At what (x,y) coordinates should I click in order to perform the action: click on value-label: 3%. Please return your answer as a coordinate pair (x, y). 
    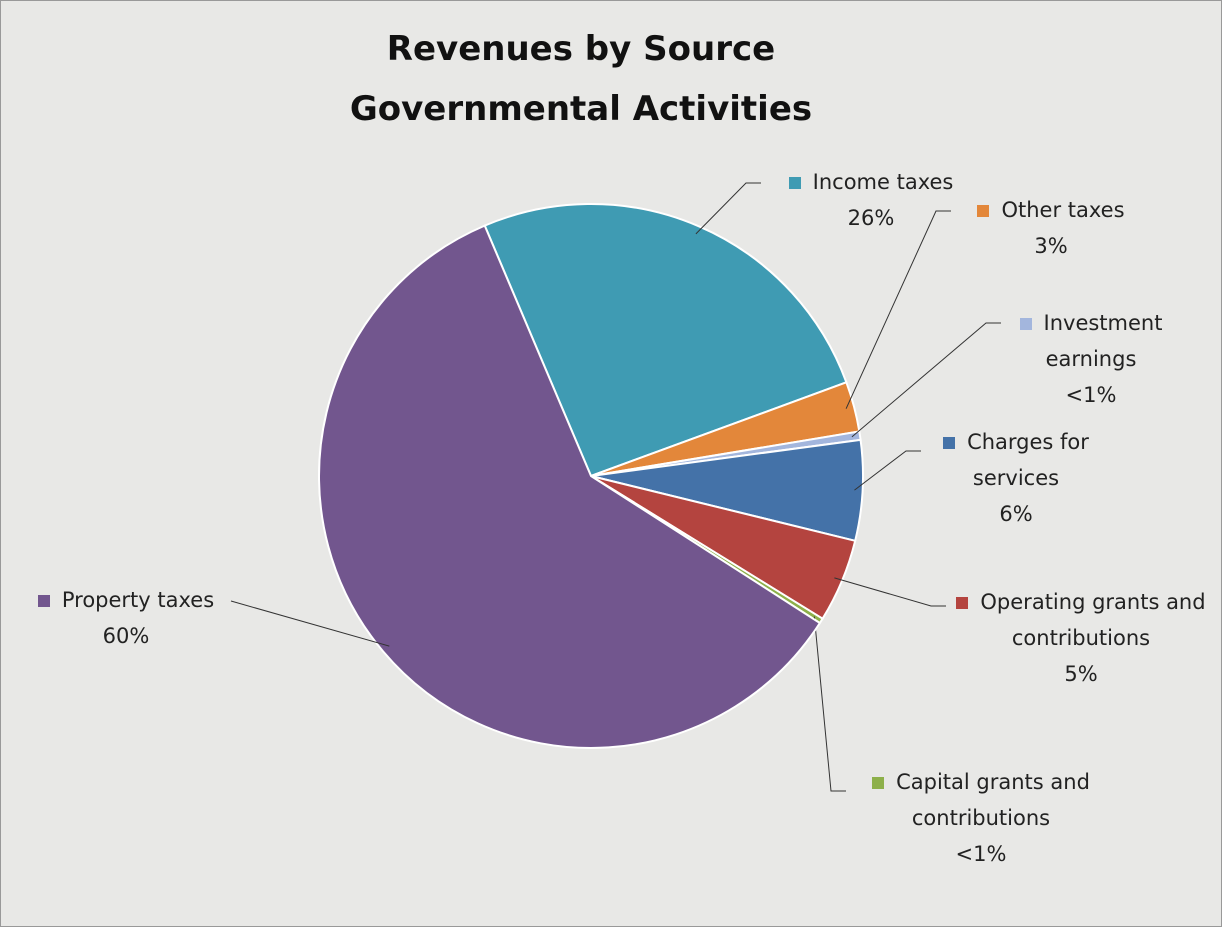
    Looking at the image, I should click on (1051, 246).